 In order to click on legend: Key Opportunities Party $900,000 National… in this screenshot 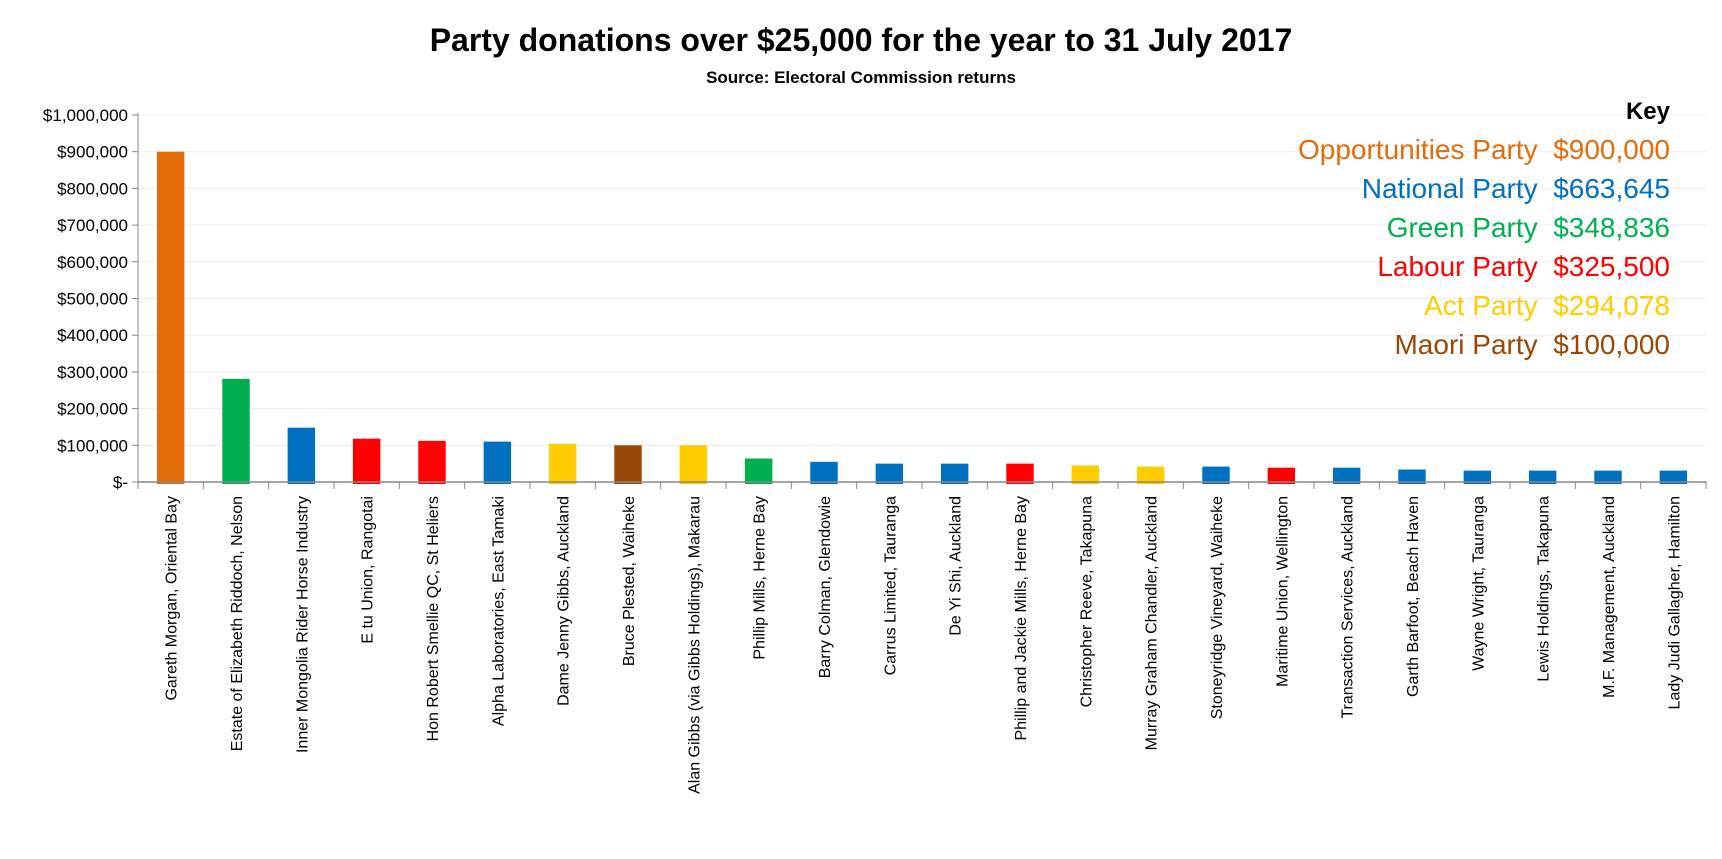, I will do `click(1484, 231)`.